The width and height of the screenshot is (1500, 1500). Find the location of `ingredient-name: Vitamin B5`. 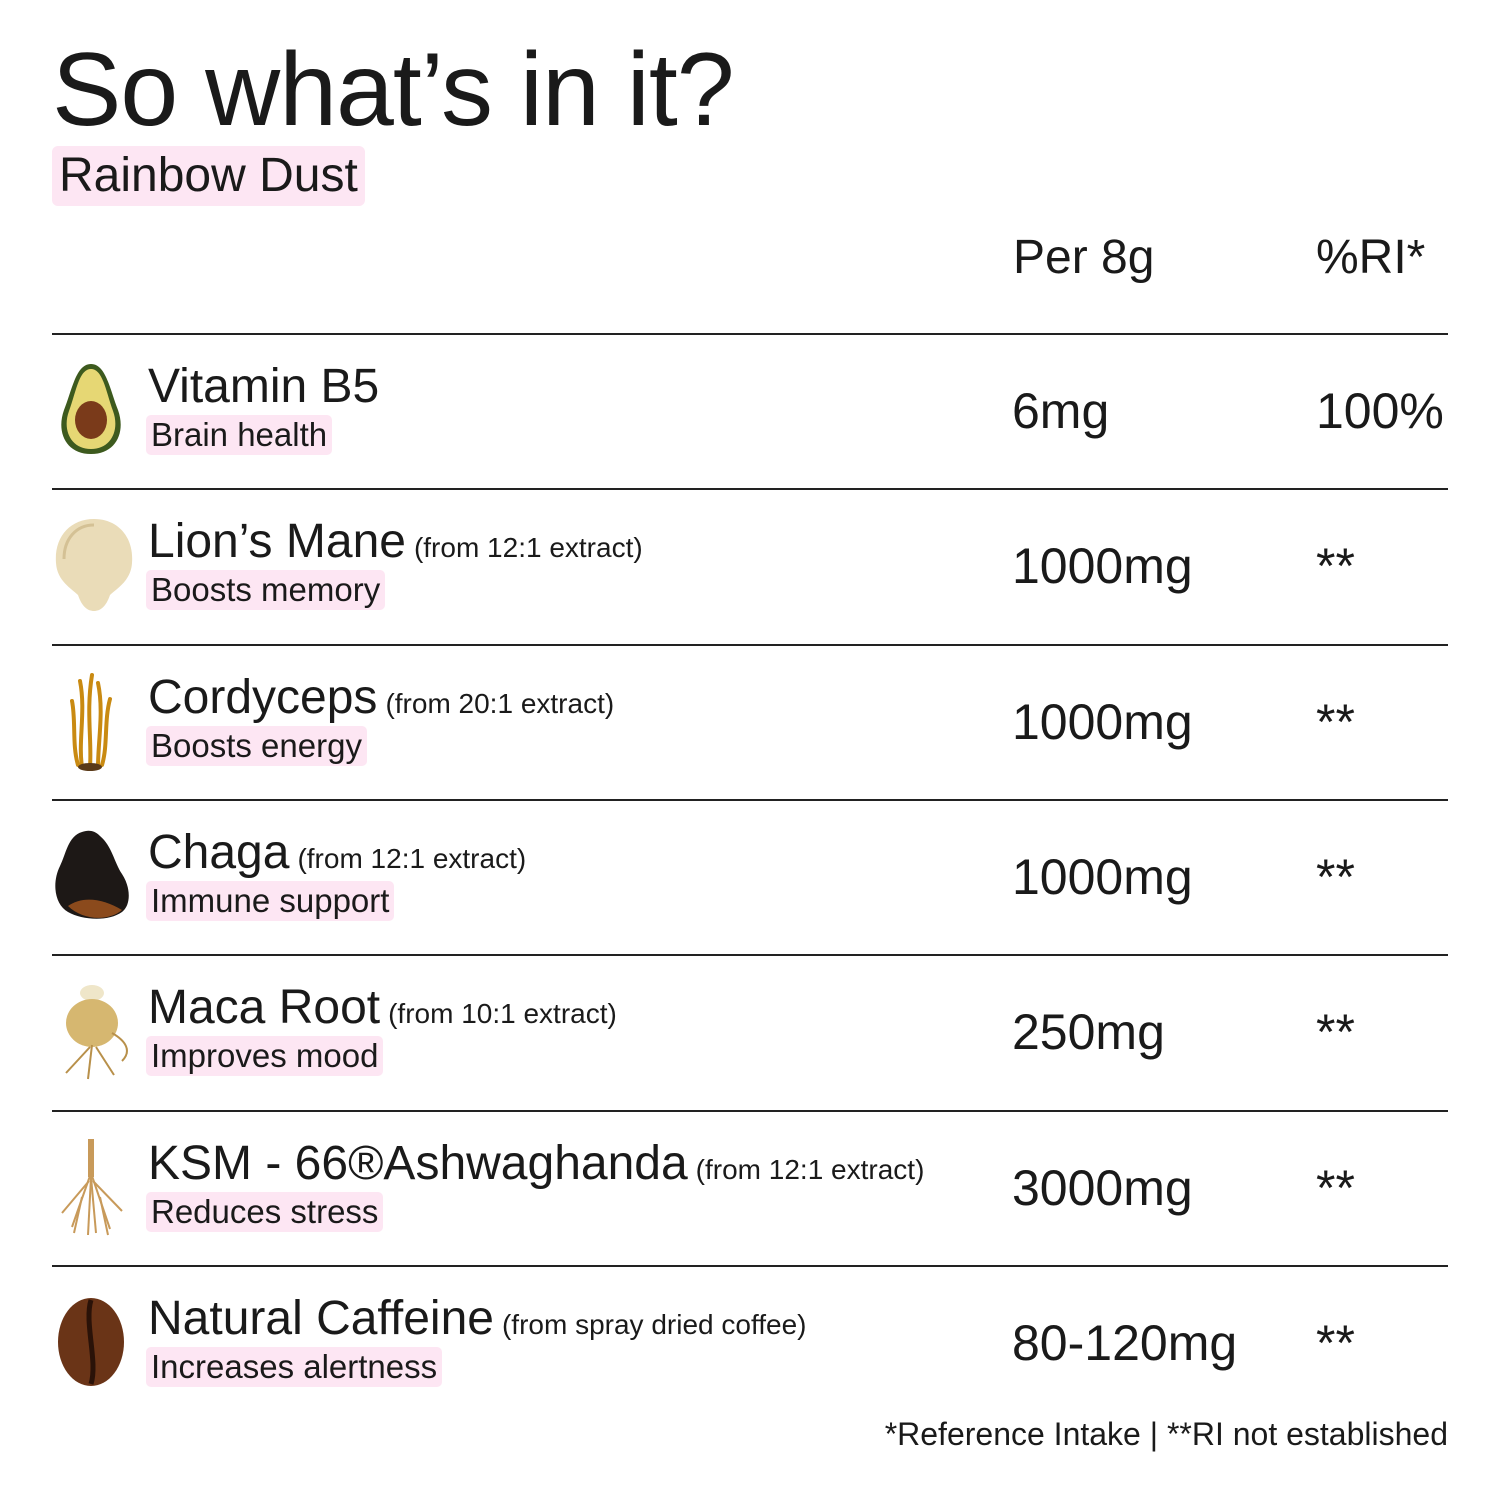

ingredient-name: Vitamin B5 is located at coordinates (263, 387).